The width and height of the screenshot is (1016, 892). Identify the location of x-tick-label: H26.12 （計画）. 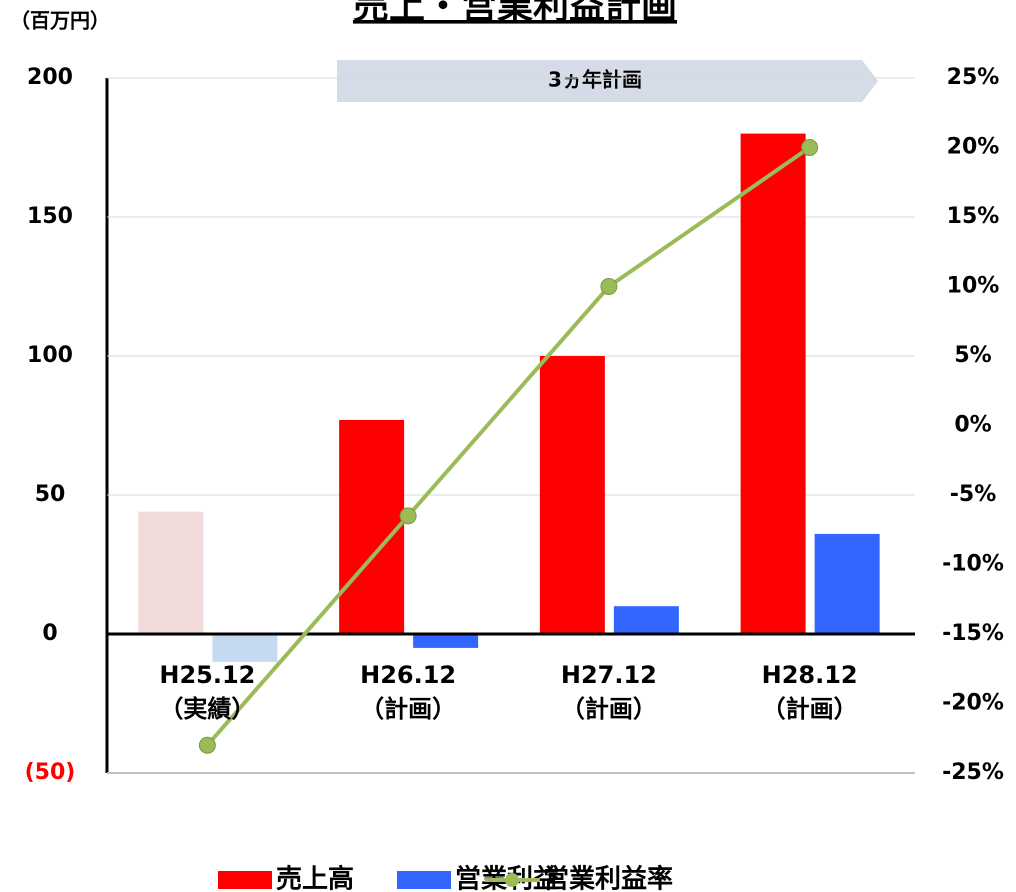
(408, 692).